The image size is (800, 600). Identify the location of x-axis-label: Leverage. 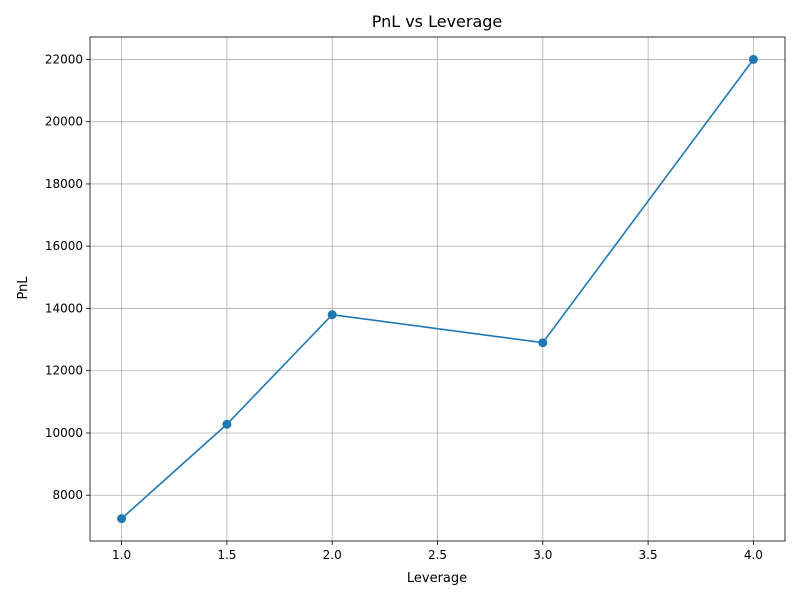
(437, 578).